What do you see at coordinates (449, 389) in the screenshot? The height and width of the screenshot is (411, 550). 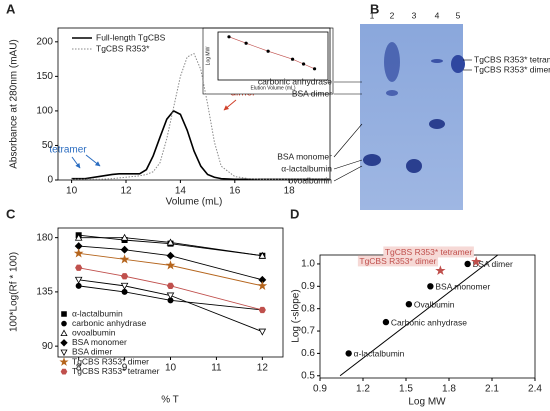 I see `x-tick-label: 1.8` at bounding box center [449, 389].